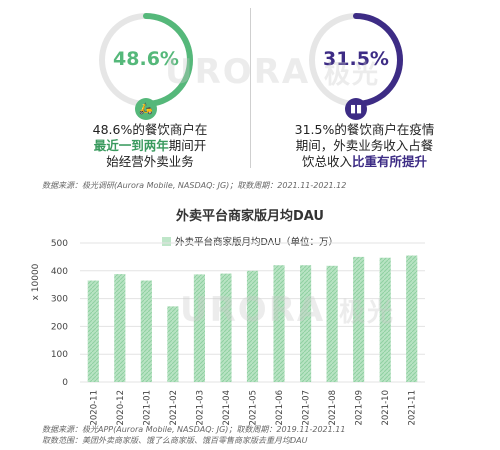  What do you see at coordinates (146, 109) in the screenshot?
I see `scooter-icon: 🛵` at bounding box center [146, 109].